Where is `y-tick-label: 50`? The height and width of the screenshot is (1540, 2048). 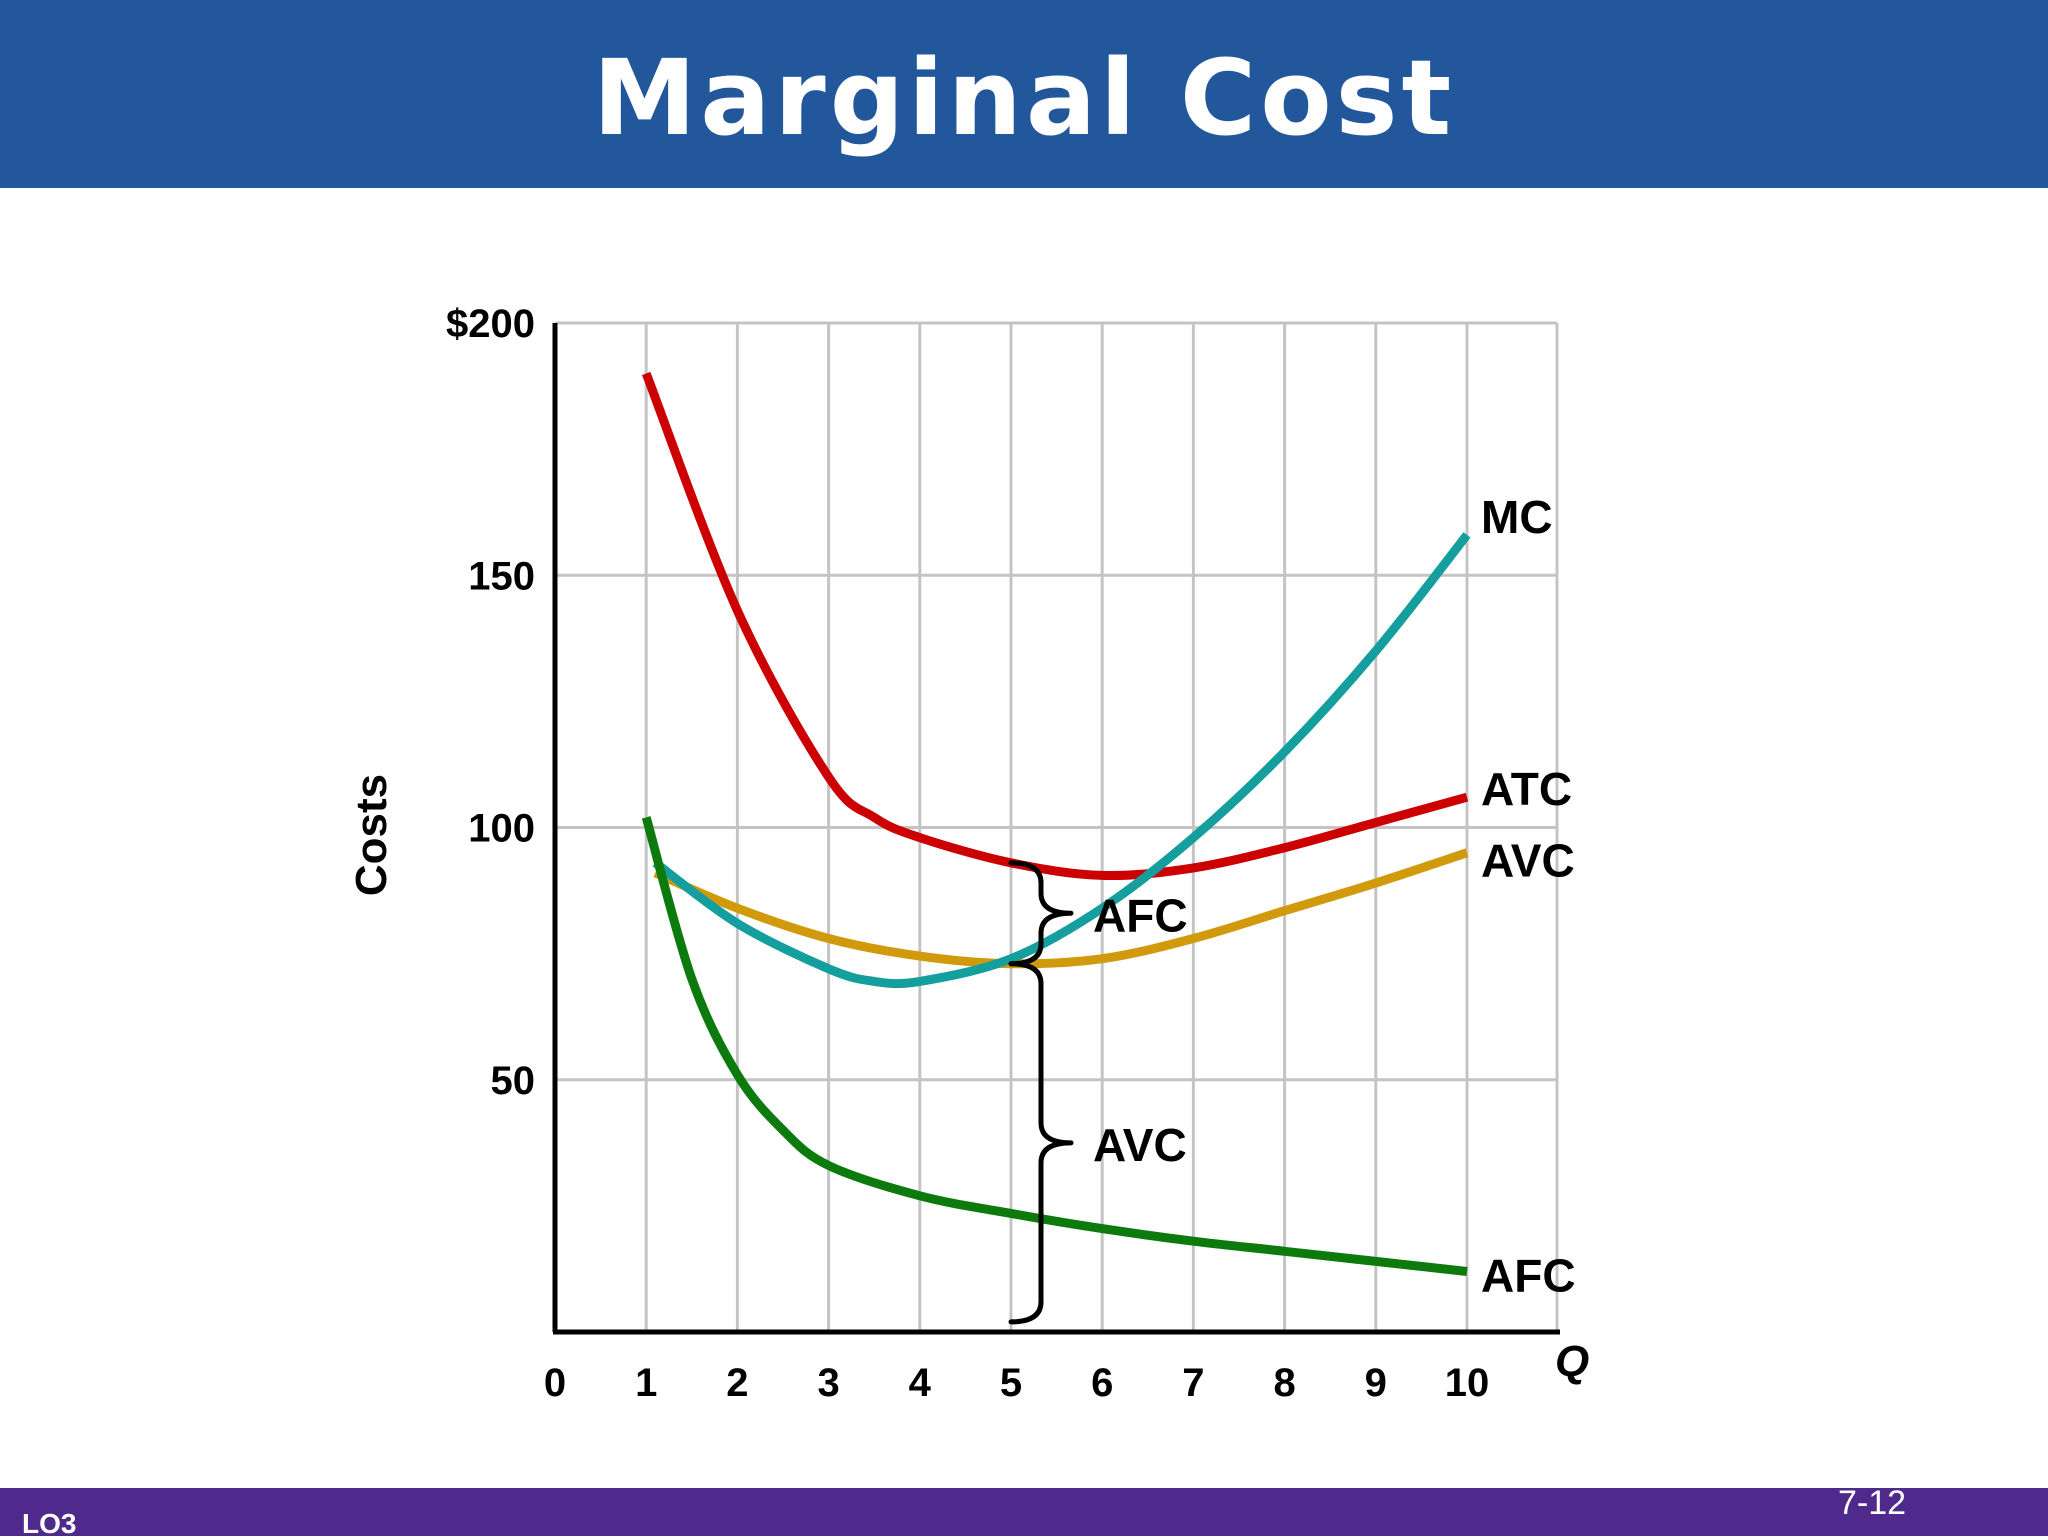
y-tick-label: 50 is located at coordinates (513, 1081).